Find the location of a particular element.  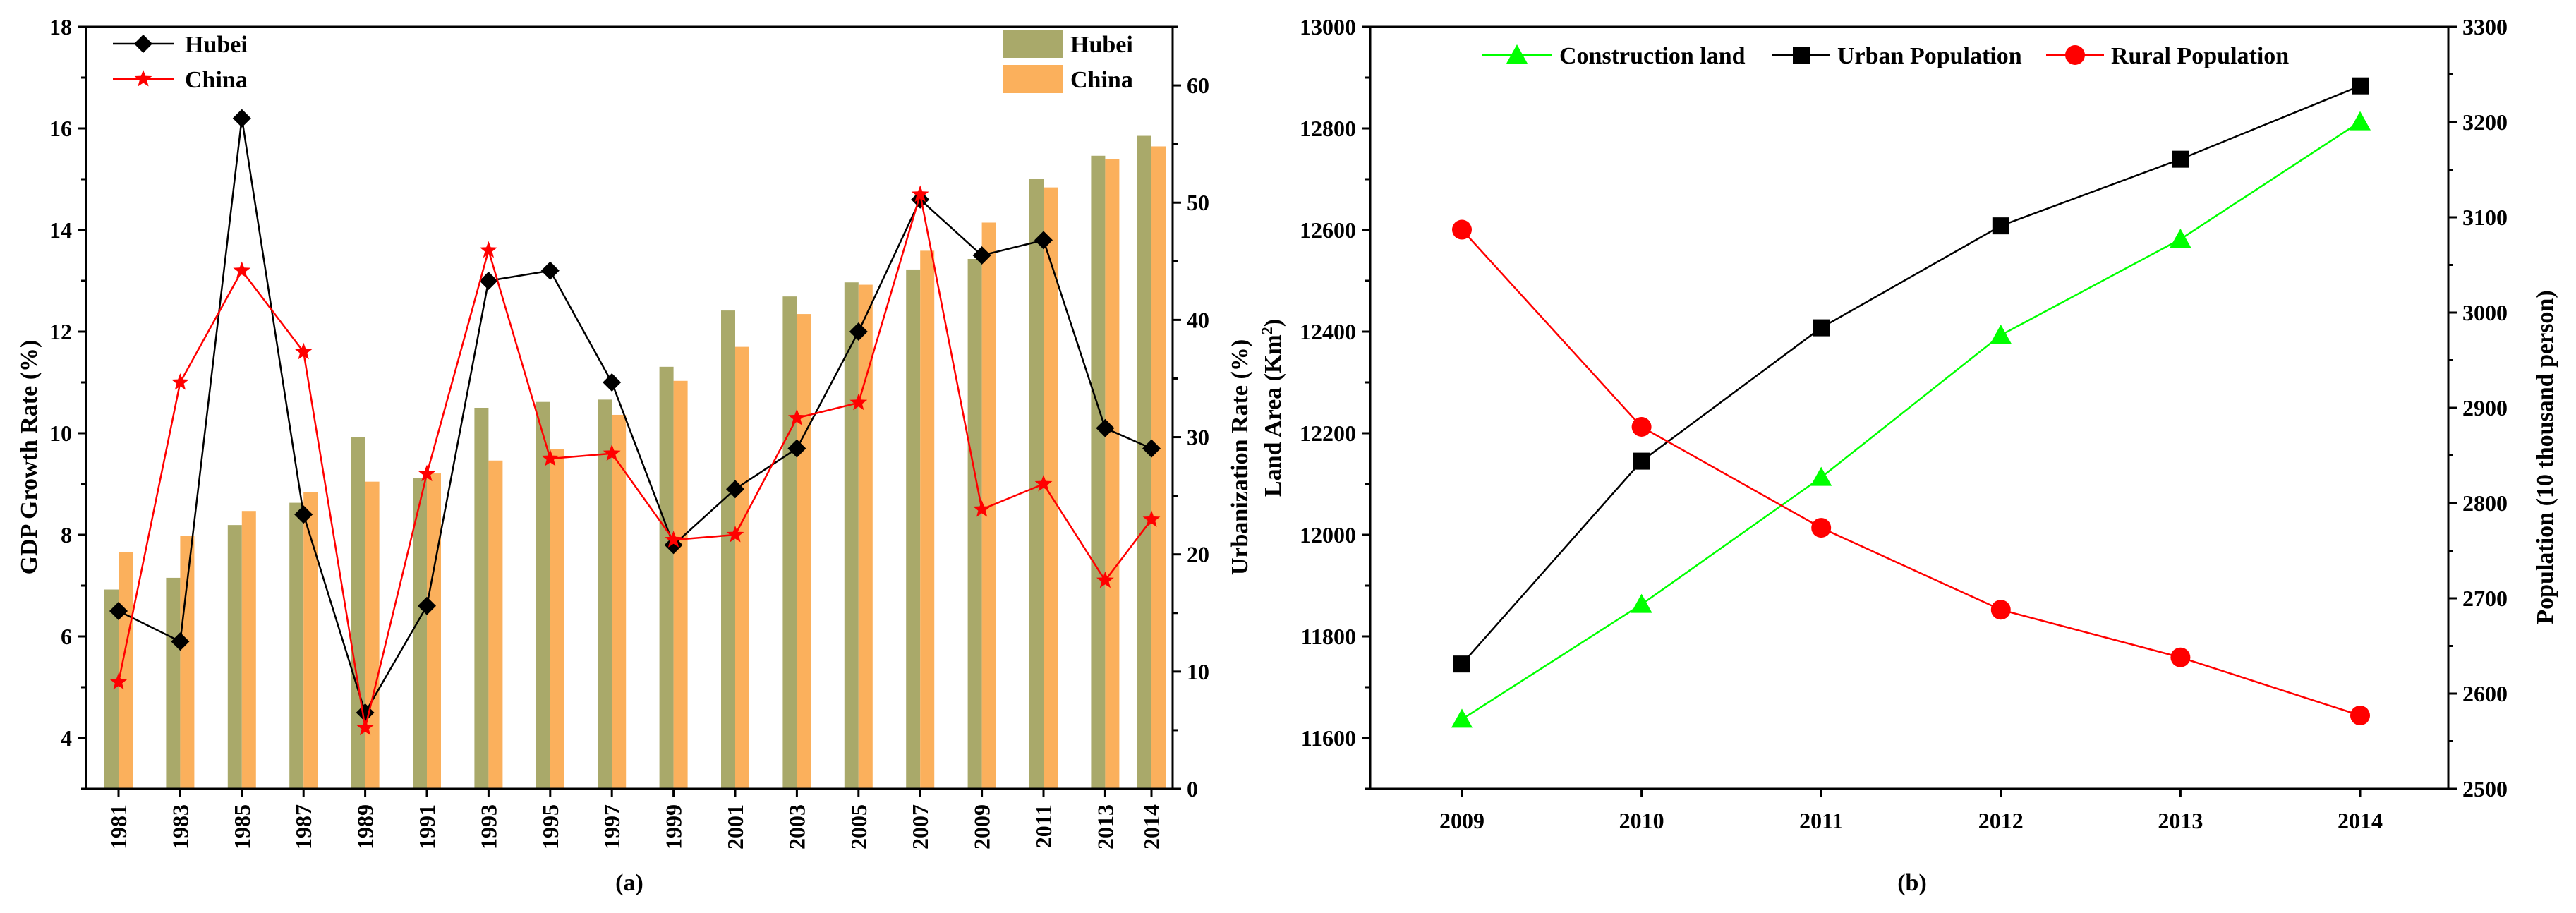

point-china-1989 is located at coordinates (365, 727).